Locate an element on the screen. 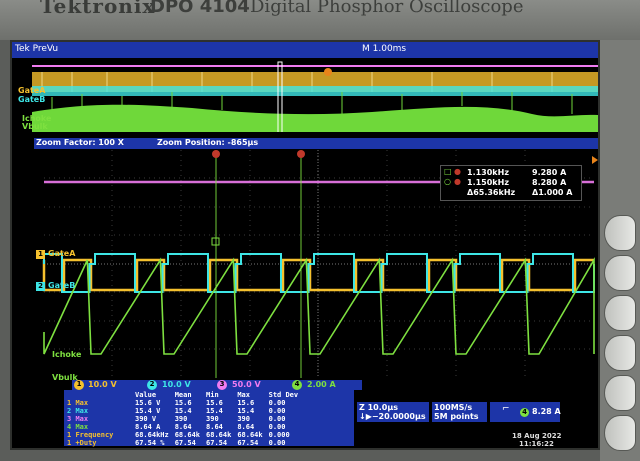 This screenshot has height=461, width=640. table-row: 2 Max 15.4 V 15.4 15.4 15.4 0.00 is located at coordinates (185, 411).